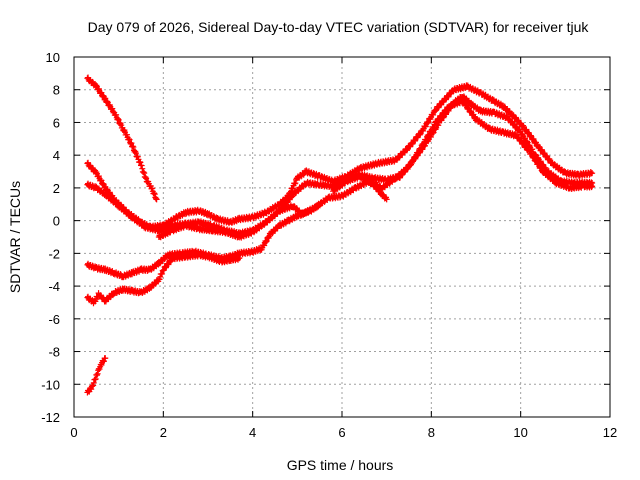 The width and height of the screenshot is (640, 480). What do you see at coordinates (56, 221) in the screenshot?
I see `y-tick-label: 0` at bounding box center [56, 221].